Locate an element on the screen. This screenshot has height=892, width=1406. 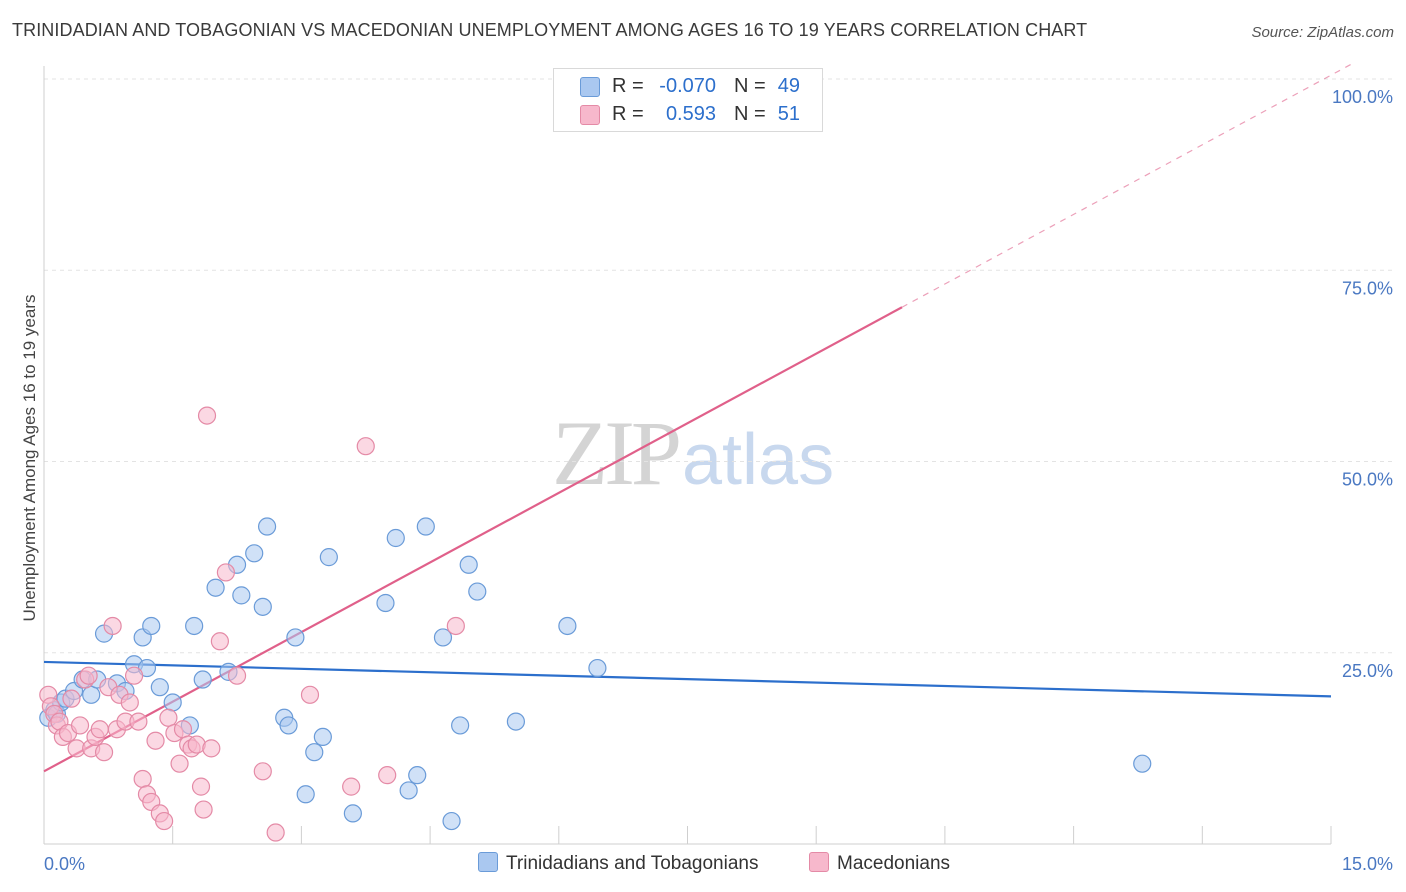
bottom-legend-macedonian: Macedonians is located at coordinates (879, 864).